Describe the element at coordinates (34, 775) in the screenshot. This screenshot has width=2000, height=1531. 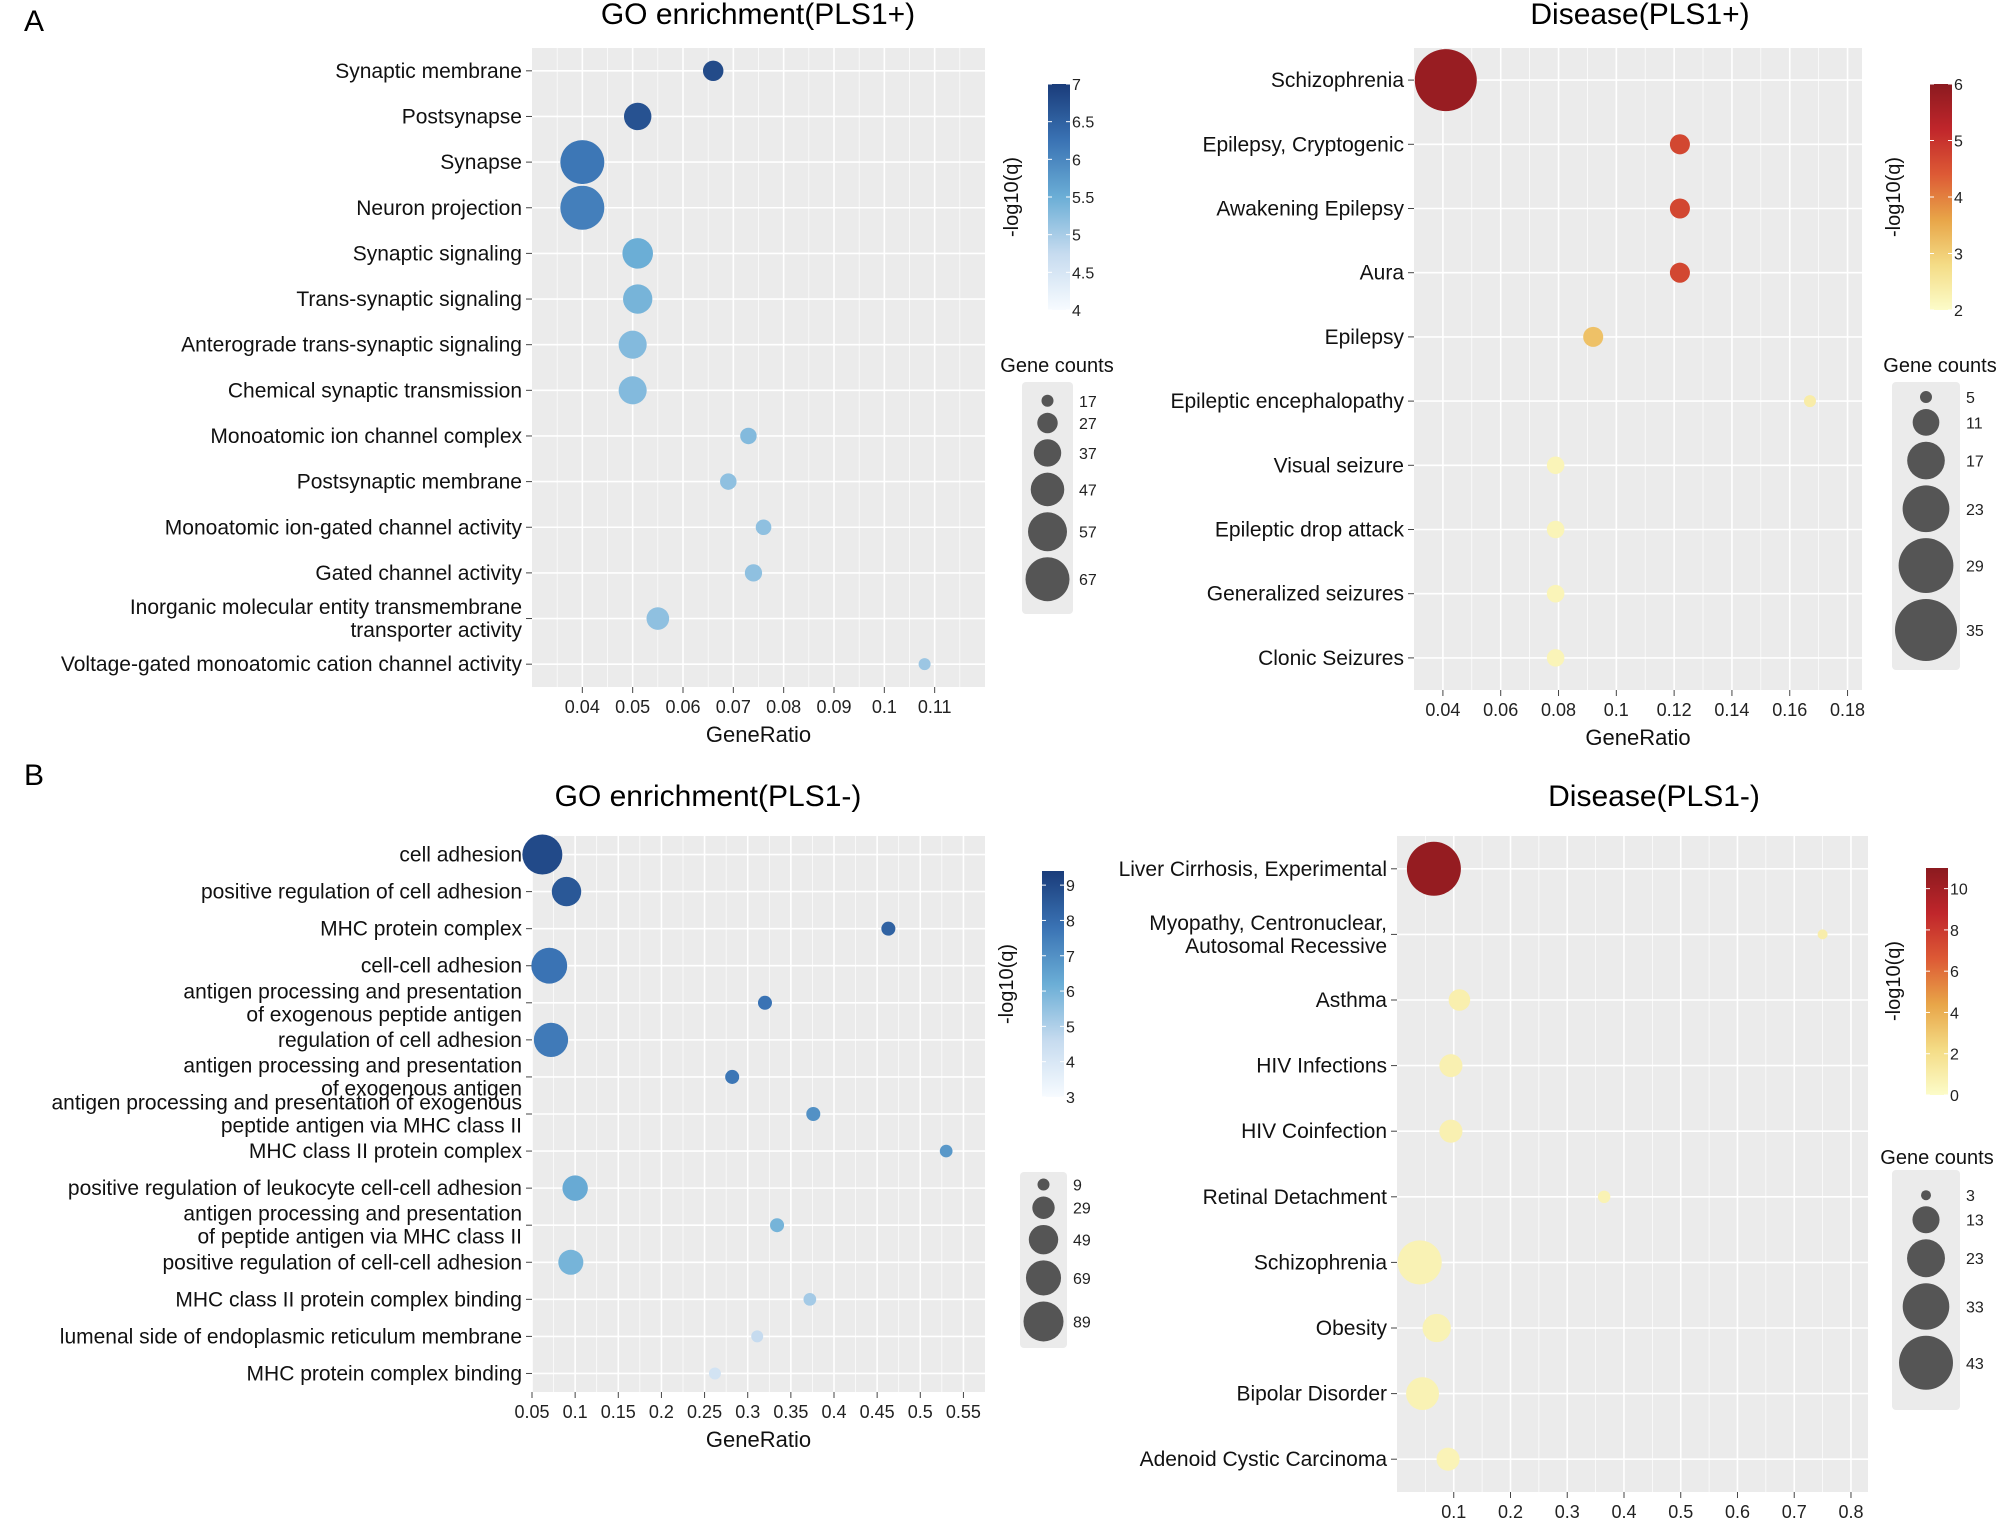
I see `panel-label-b: B` at that location.